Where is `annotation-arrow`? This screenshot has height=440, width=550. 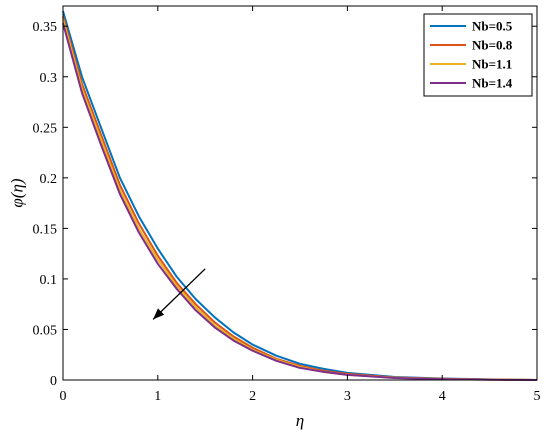
annotation-arrow is located at coordinates (179, 294).